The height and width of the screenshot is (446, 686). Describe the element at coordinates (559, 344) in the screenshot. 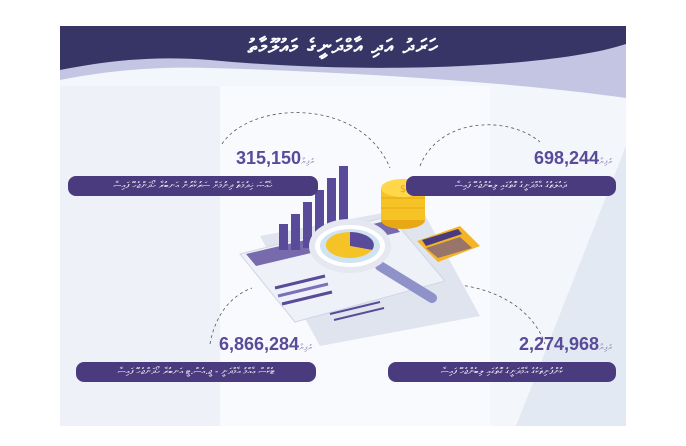

I see `stat-value: 2,274,968` at that location.